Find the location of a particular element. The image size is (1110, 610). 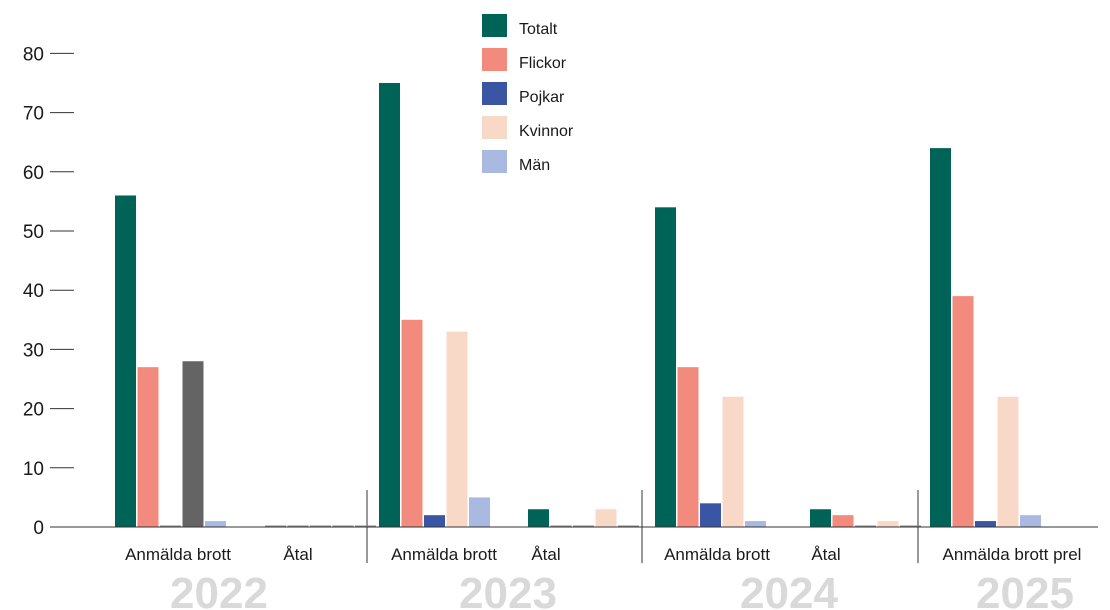

y-tick-label: 60 is located at coordinates (33, 173).